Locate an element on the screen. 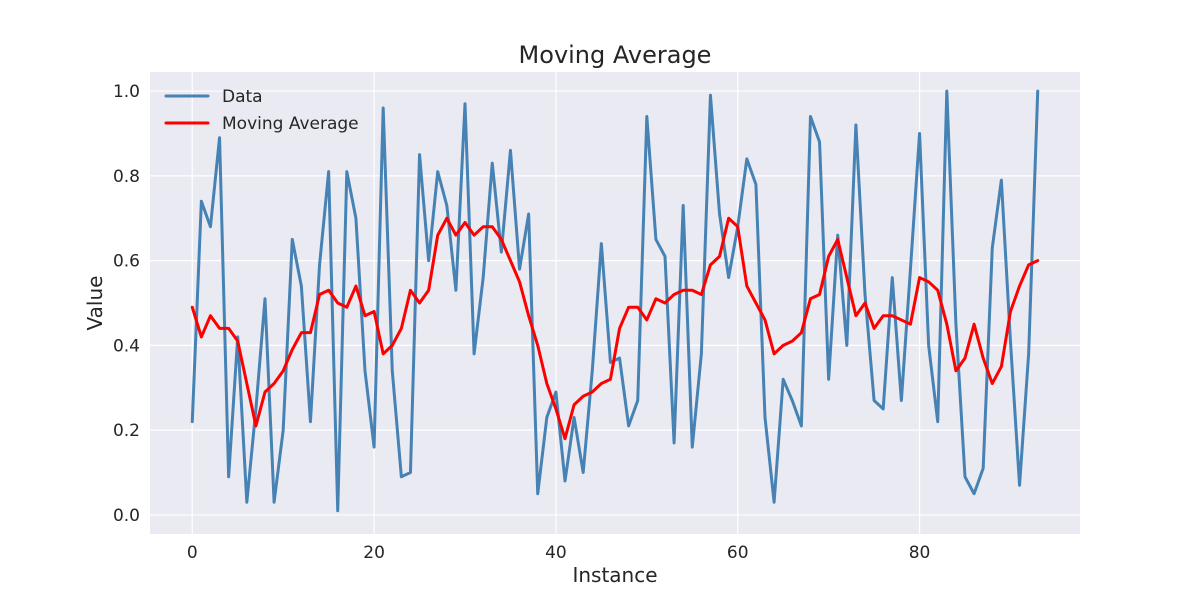  x-axis-label: Instance is located at coordinates (614, 575).